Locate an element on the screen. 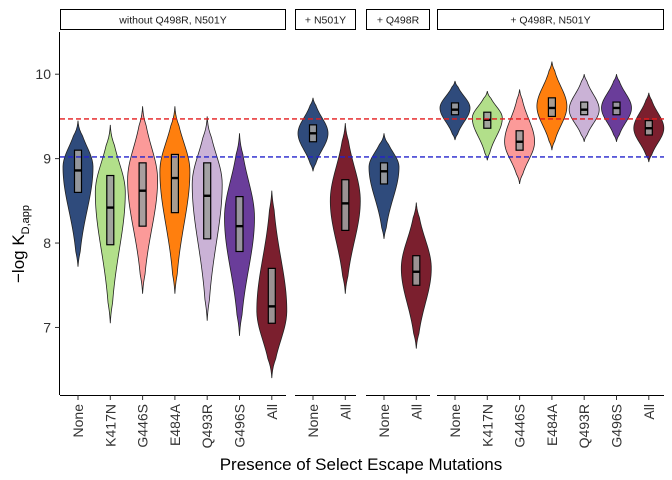  panel-2: + Q498R None All is located at coordinates (399, 223).